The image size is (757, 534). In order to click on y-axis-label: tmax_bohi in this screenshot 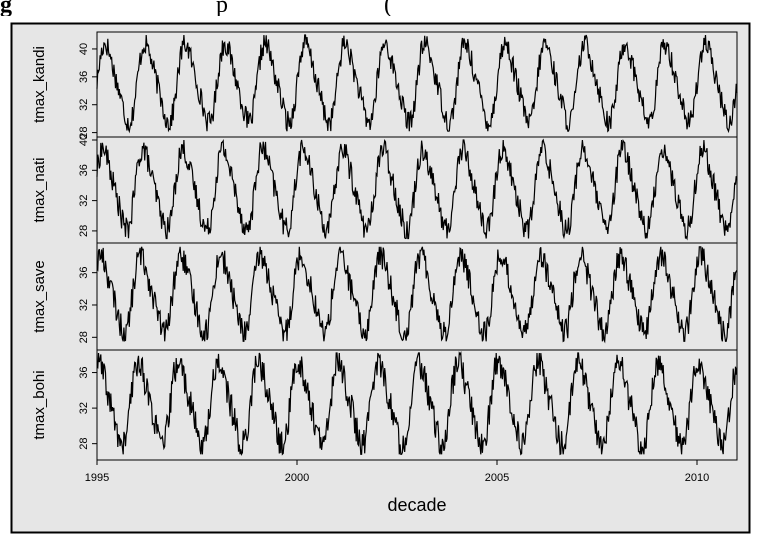, I will do `click(39, 404)`.